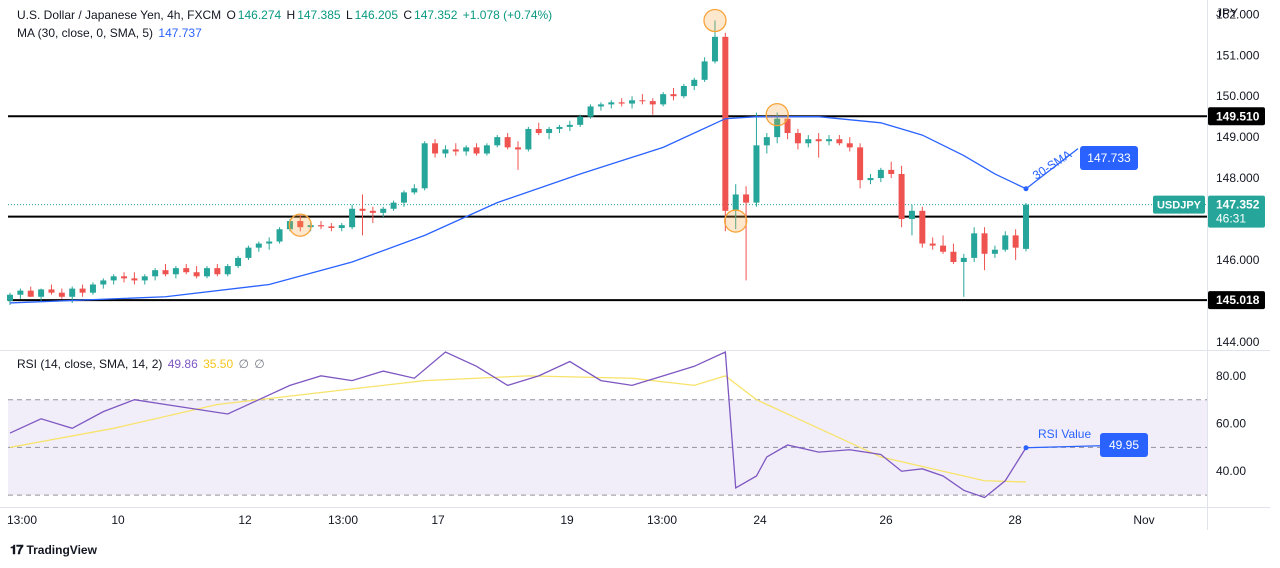 The width and height of the screenshot is (1280, 568). What do you see at coordinates (507, 15) in the screenshot?
I see `change-value: +1.078 (+0.74%)` at bounding box center [507, 15].